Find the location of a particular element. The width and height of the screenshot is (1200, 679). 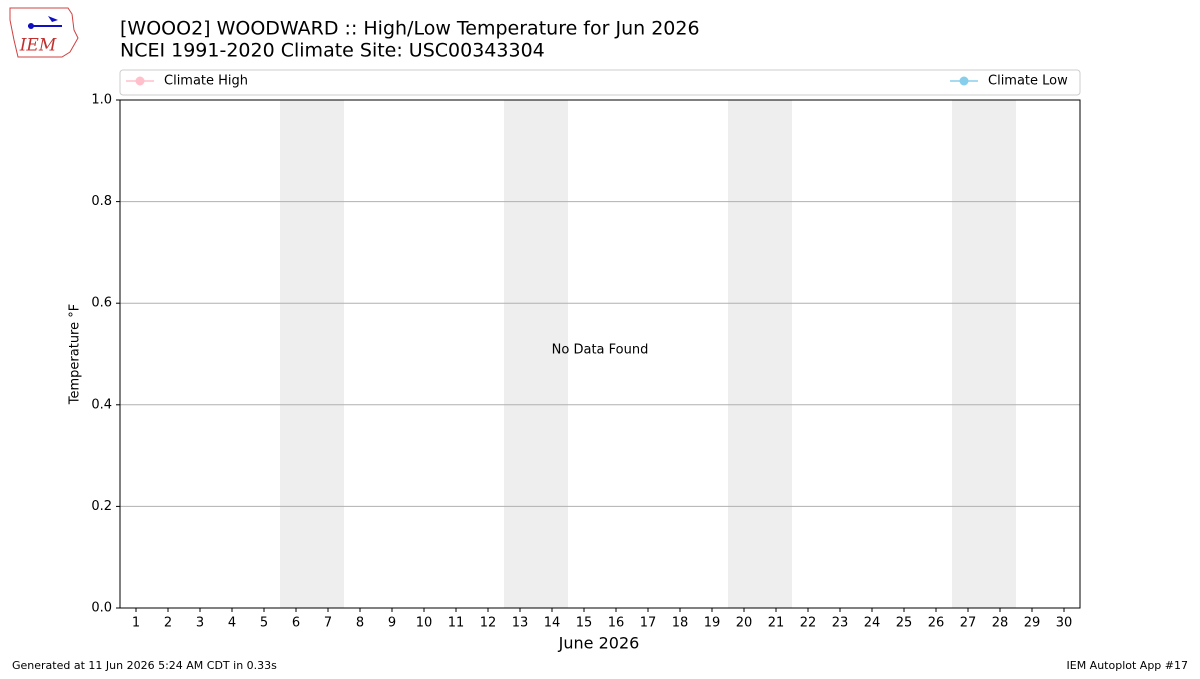

x-tick-label: 13 is located at coordinates (520, 623).